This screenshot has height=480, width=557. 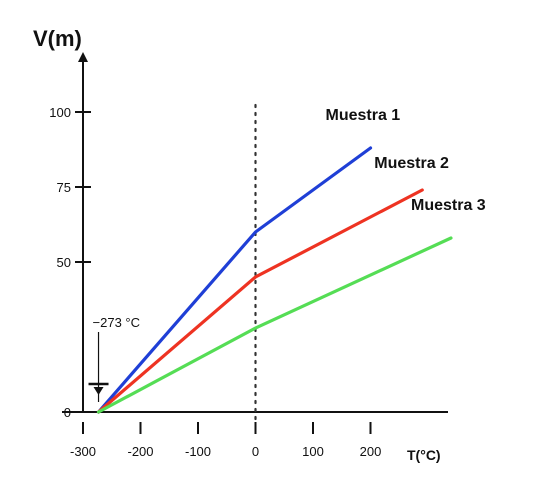 I want to click on y-tick-label: 75, so click(x=64, y=187).